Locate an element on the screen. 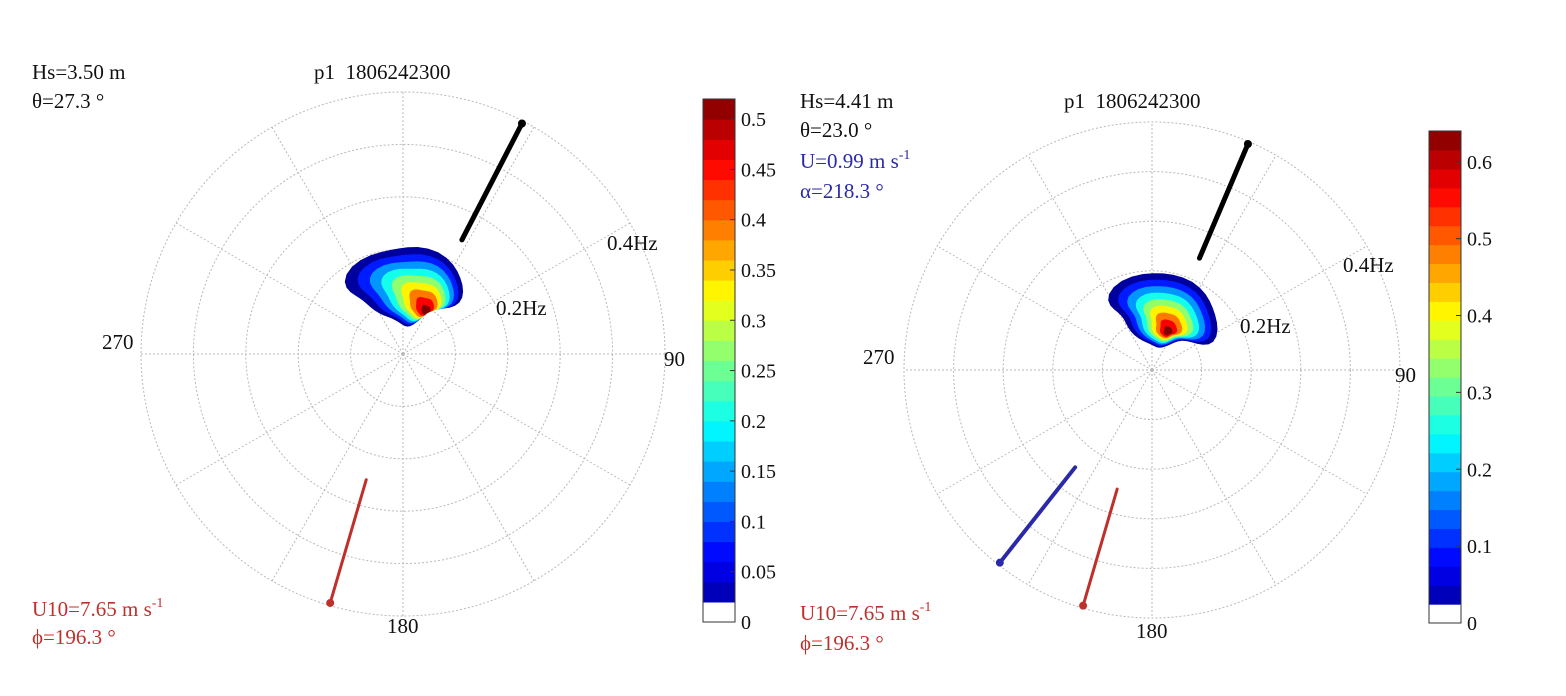 The height and width of the screenshot is (696, 1566). spectrum-level is located at coordinates (1168, 331).